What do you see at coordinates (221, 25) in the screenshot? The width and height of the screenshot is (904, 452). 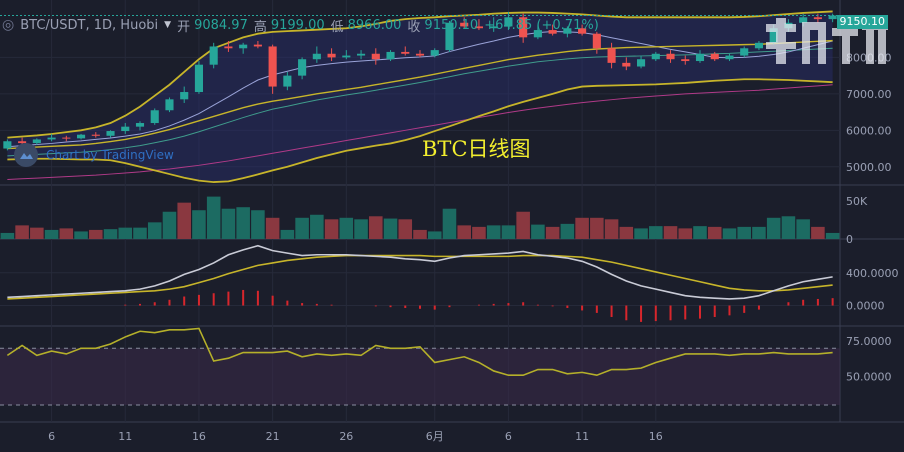 I see `open-value: 9084.97` at bounding box center [221, 25].